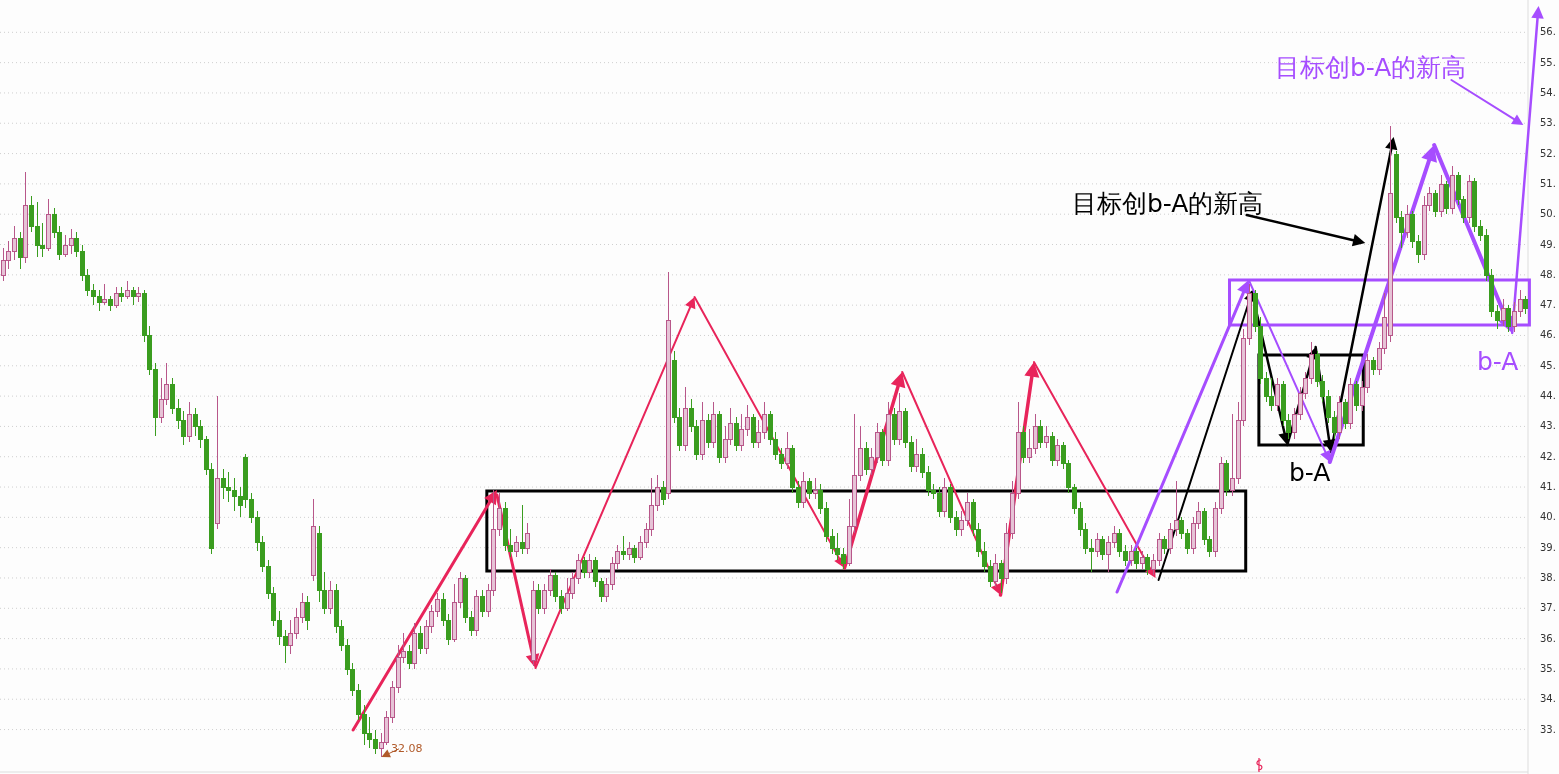 The height and width of the screenshot is (774, 1559). What do you see at coordinates (1548, 365) in the screenshot?
I see `y-tick-label: 45.` at bounding box center [1548, 365].